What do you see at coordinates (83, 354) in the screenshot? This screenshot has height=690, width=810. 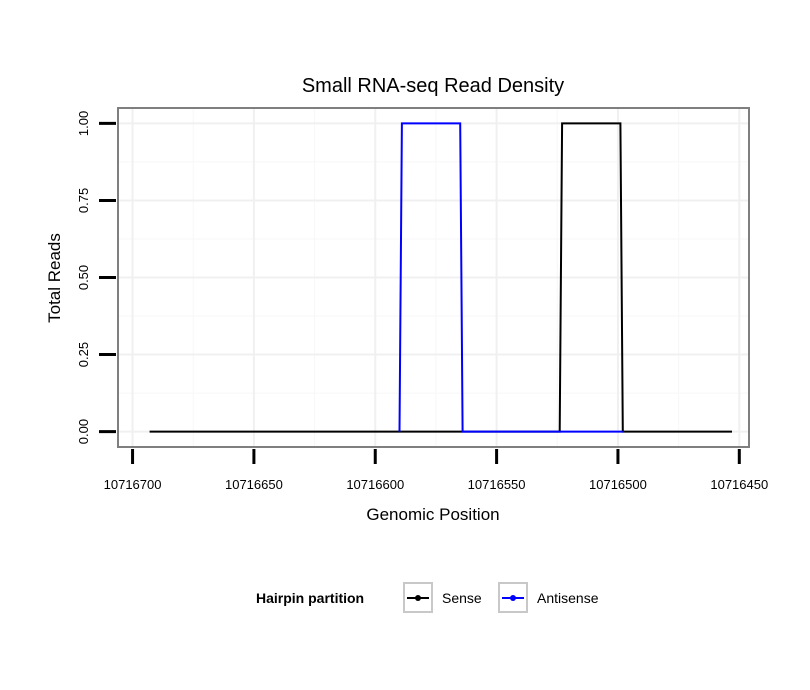 I see `y-tick-label: 0.25` at bounding box center [83, 354].